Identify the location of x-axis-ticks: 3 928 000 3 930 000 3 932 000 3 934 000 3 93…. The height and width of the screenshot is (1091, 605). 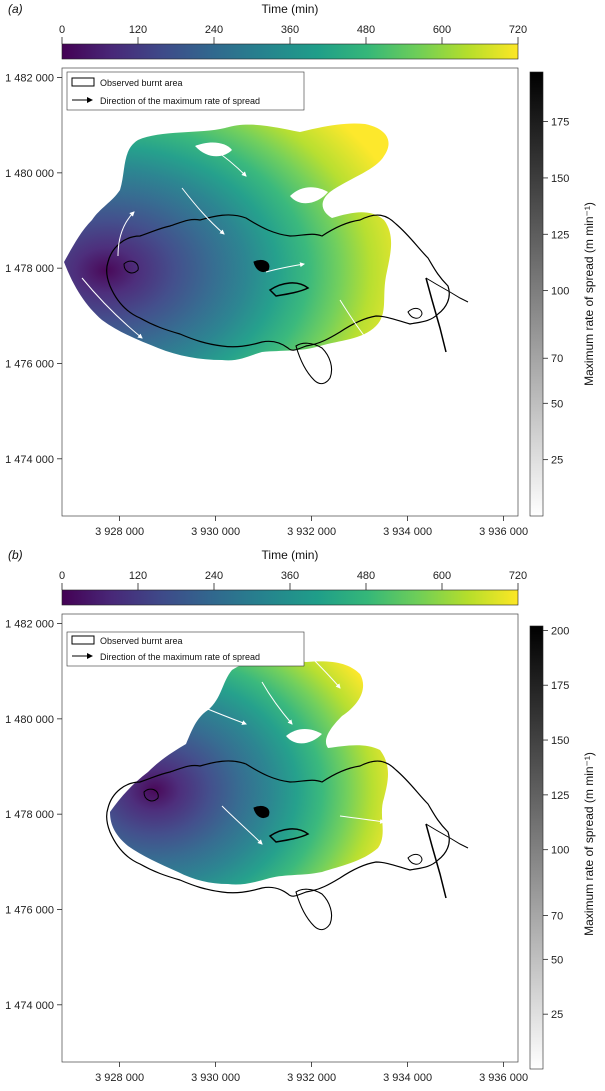
(311, 527).